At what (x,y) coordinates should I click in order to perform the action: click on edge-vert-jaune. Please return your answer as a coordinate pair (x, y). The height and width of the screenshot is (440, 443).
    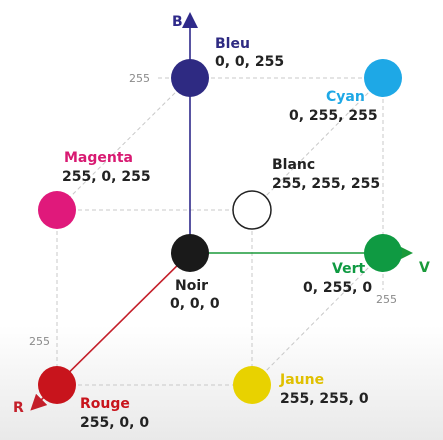
    Looking at the image, I should click on (317, 319).